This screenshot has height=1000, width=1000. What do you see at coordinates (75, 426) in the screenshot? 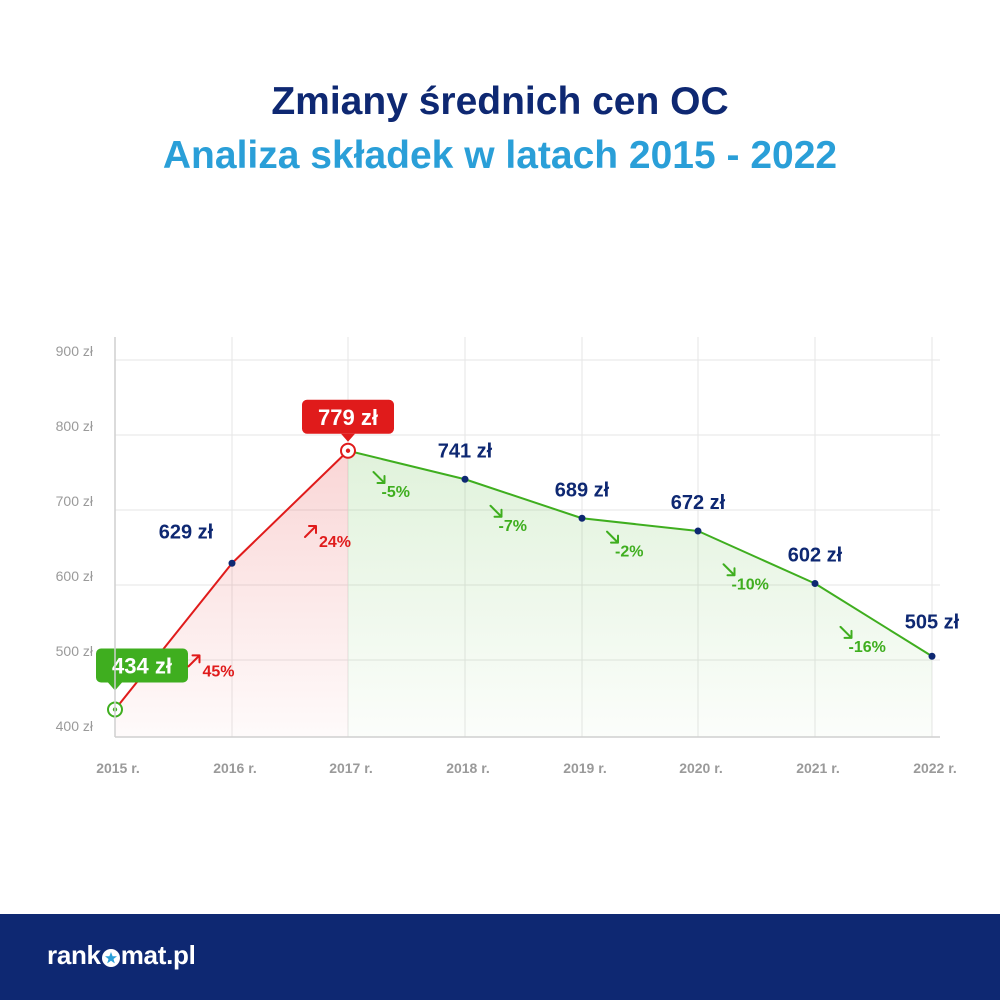
I see `y-tick-label: 800 zł` at bounding box center [75, 426].